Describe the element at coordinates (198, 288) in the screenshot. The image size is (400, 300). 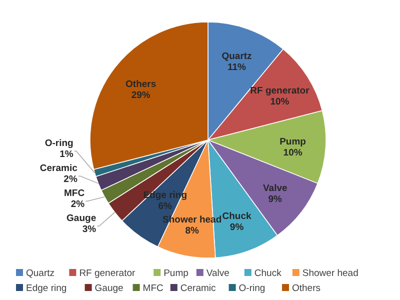
I see `legend-label: Ceramic` at that location.